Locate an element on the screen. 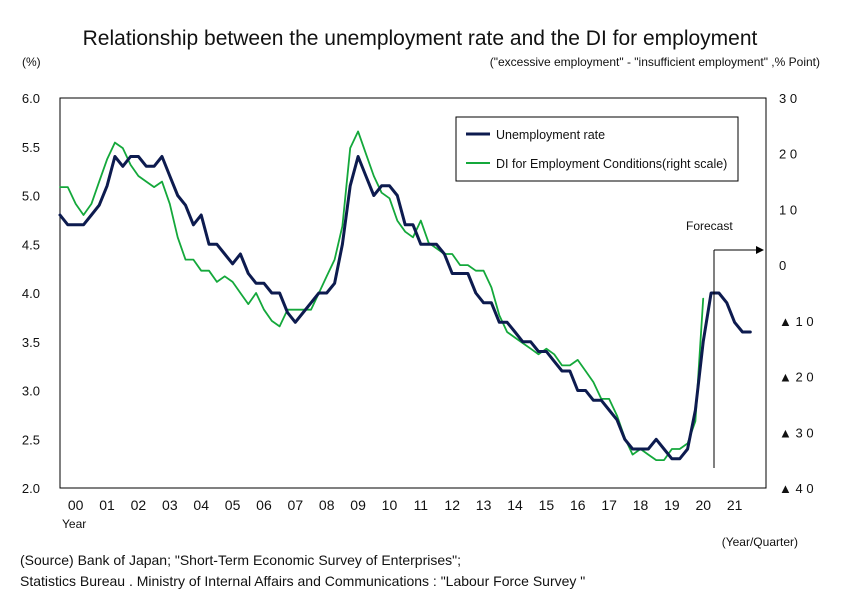  x-tick-label: 15 is located at coordinates (547, 505).